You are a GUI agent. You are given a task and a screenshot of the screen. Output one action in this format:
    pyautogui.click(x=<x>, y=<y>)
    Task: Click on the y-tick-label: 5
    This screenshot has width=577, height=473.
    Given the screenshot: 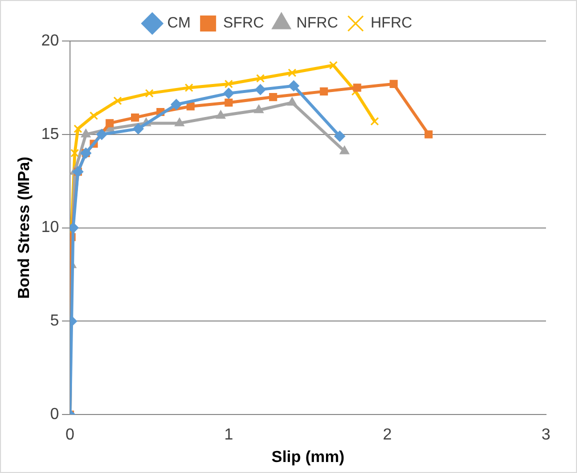 What is the action you would take?
    pyautogui.click(x=55, y=321)
    